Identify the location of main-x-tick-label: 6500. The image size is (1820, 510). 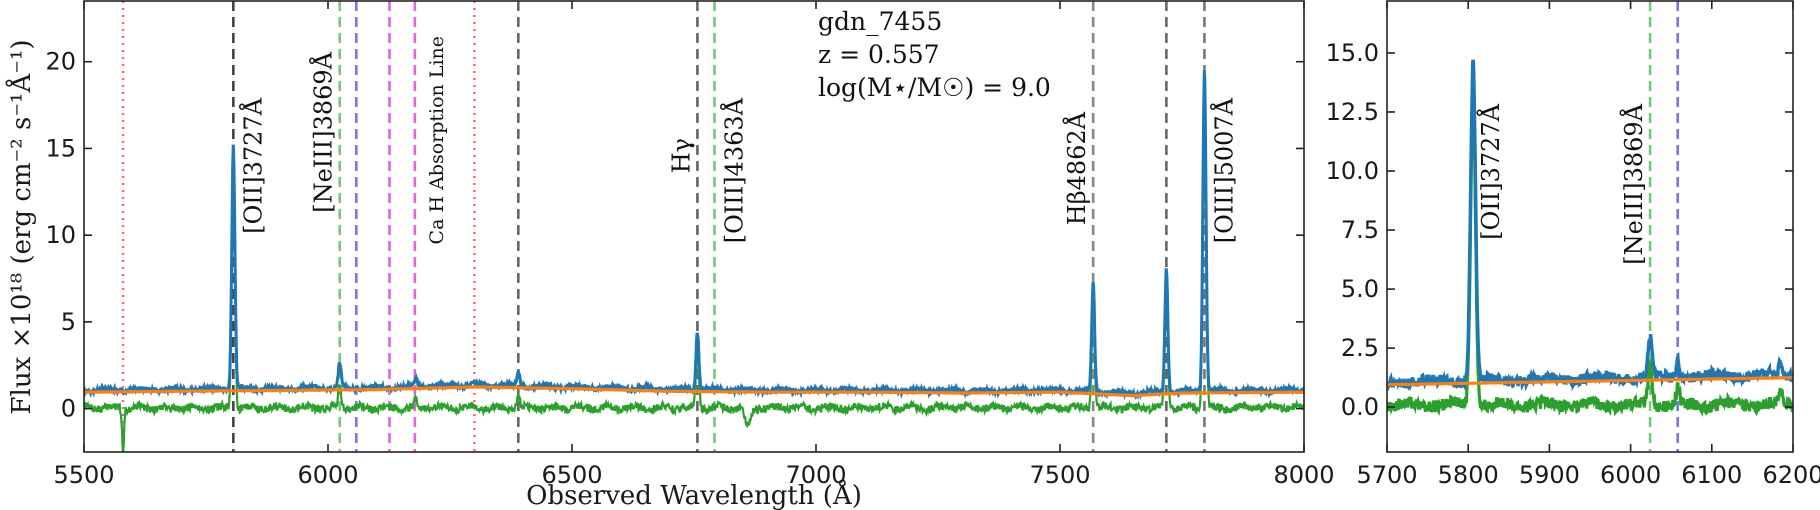
(571, 475).